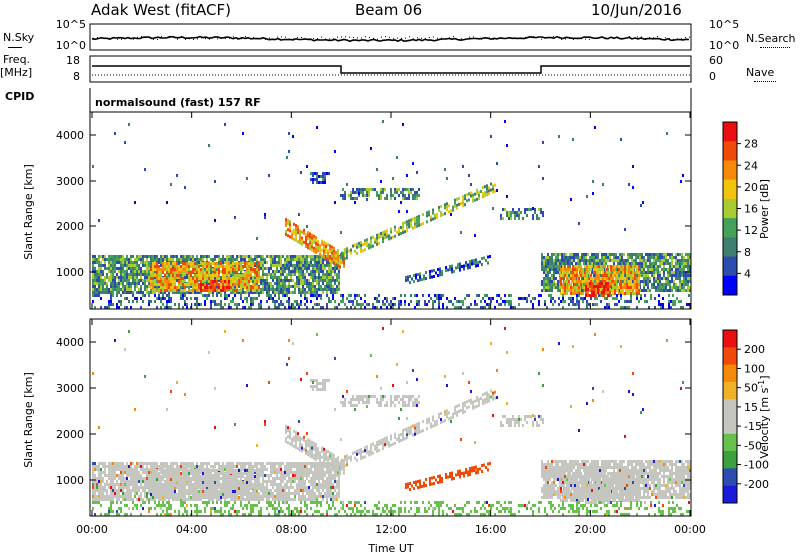 The height and width of the screenshot is (554, 800). Describe the element at coordinates (28, 420) in the screenshot. I see `velocity-y-label: Slant Range [km]` at that location.